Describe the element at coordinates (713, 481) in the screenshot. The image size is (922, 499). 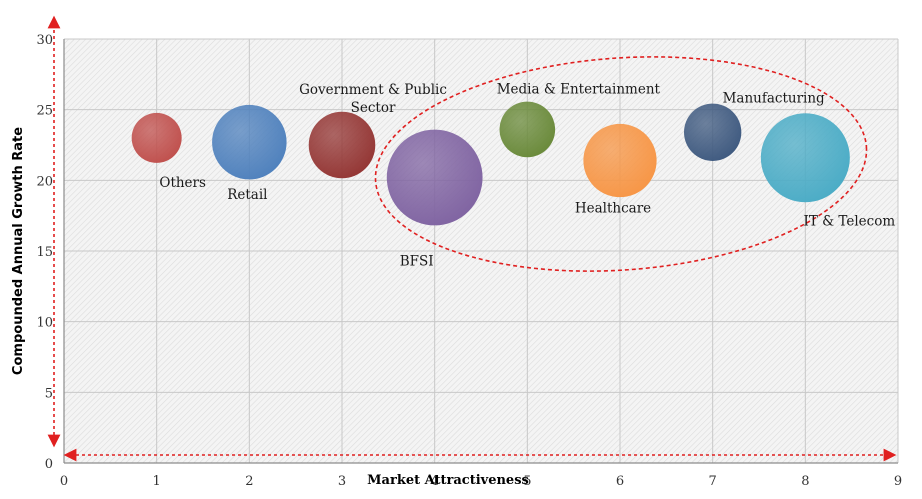
I see `x-tick-label: 7` at that location.